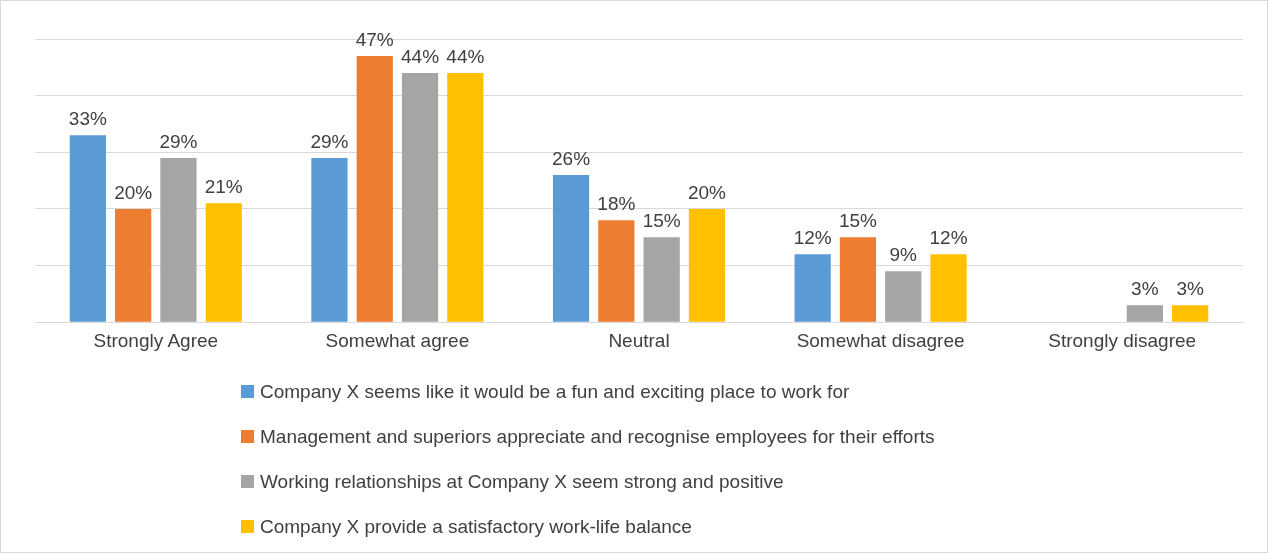 This screenshot has height=553, width=1268. I want to click on legend-label: Company X provide a satisfactory work-life balance, so click(476, 526).